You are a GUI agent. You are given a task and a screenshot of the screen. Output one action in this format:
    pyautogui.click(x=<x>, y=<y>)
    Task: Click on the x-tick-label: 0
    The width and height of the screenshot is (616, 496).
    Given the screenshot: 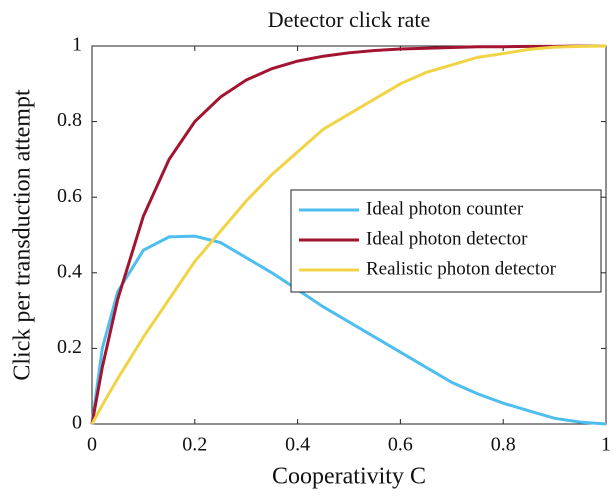 What is the action you would take?
    pyautogui.click(x=92, y=445)
    